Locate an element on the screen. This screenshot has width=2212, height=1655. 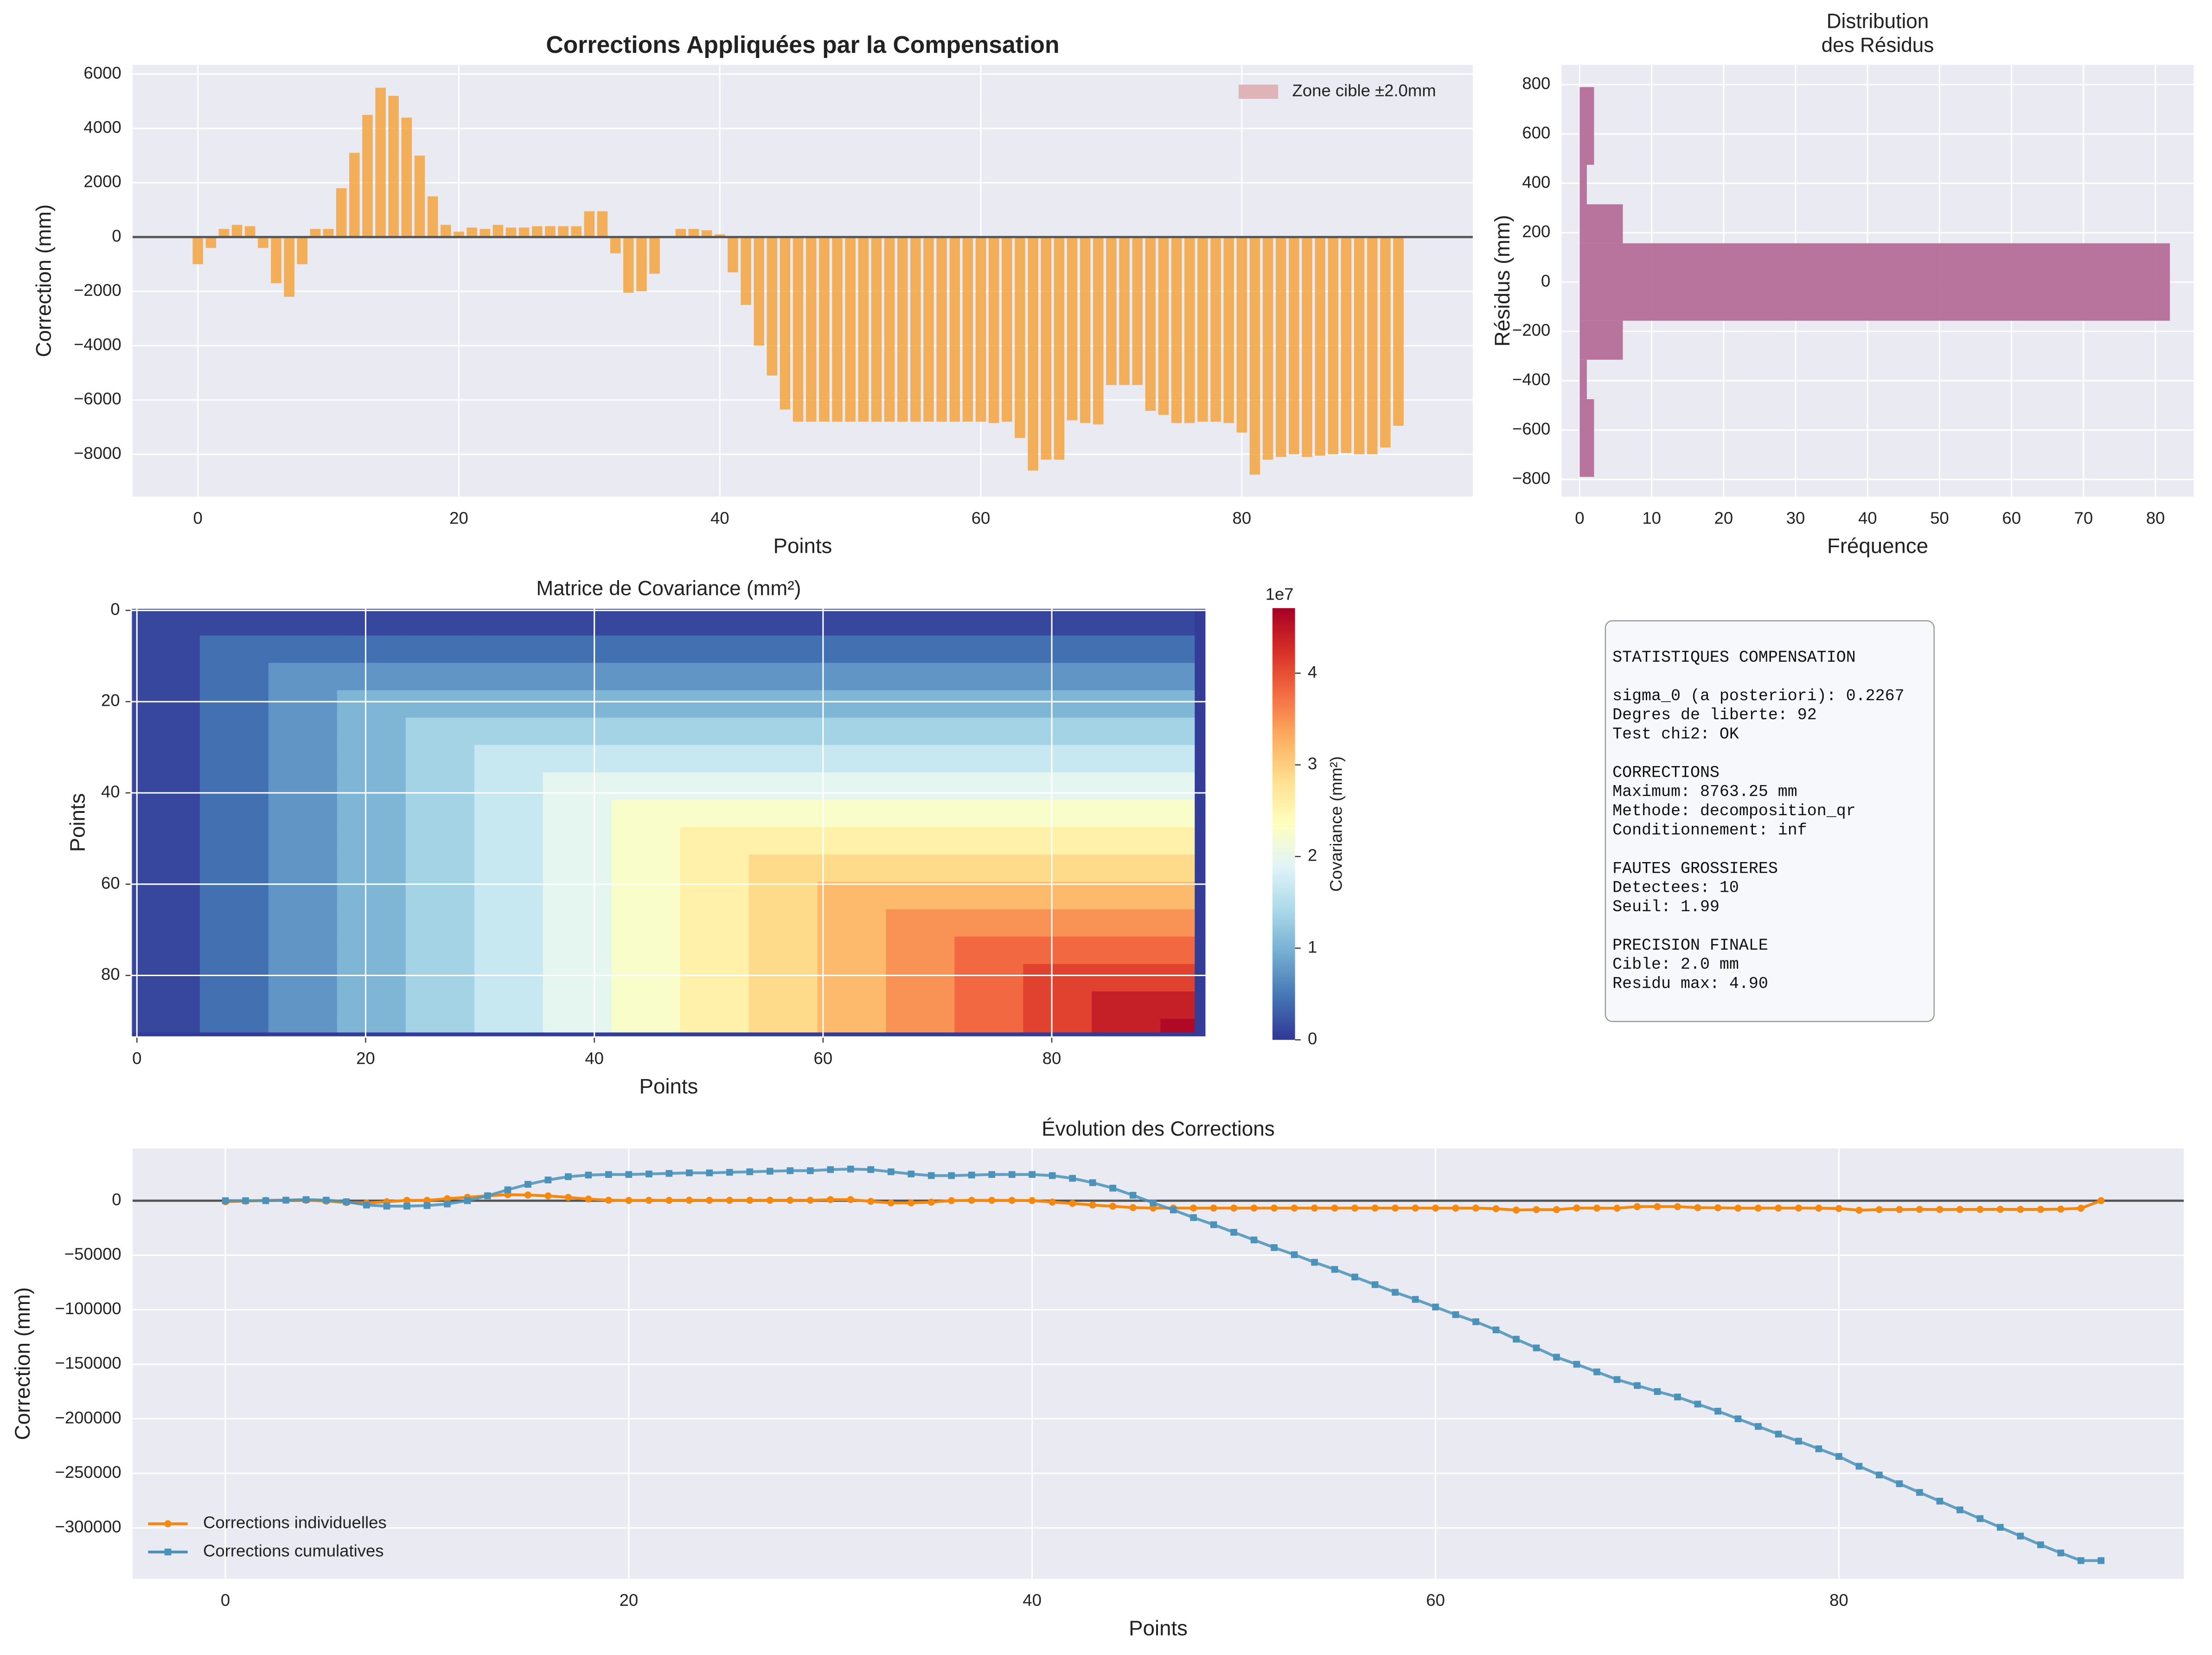
stats-line: Seuil: 1.99 is located at coordinates (1666, 907).